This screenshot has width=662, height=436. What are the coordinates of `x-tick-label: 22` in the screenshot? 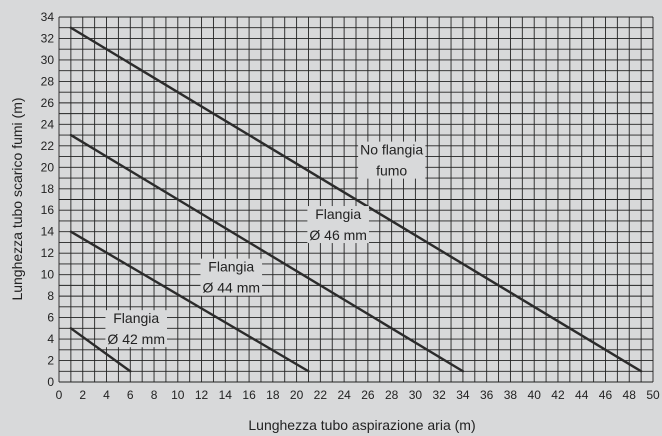 It's located at (321, 395).